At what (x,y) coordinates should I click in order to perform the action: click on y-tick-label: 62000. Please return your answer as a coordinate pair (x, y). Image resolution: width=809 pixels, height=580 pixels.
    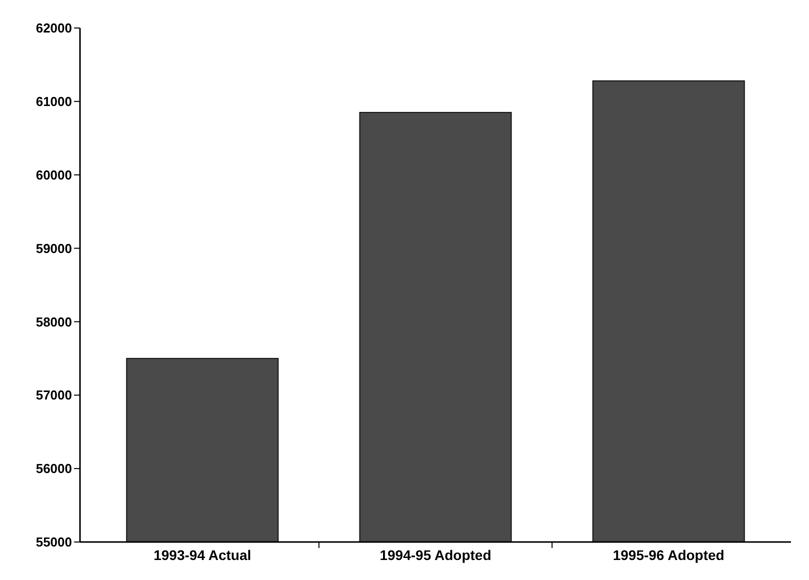
    Looking at the image, I should click on (54, 28).